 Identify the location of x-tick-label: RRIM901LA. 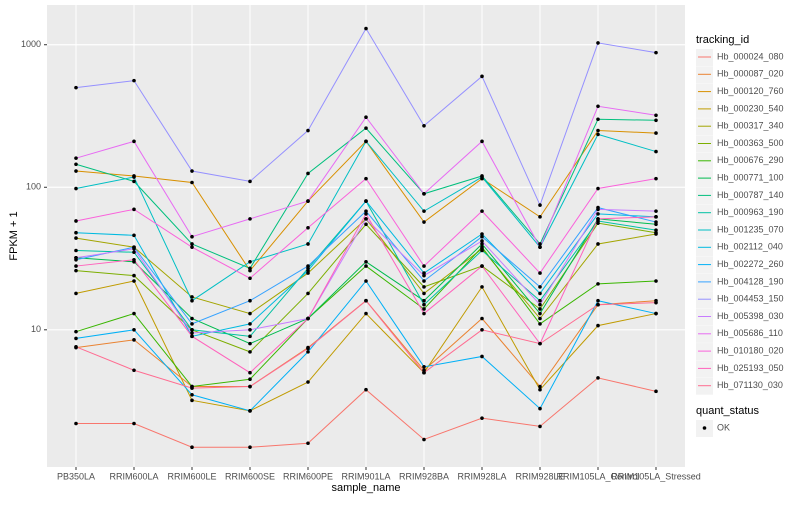
(365, 476).